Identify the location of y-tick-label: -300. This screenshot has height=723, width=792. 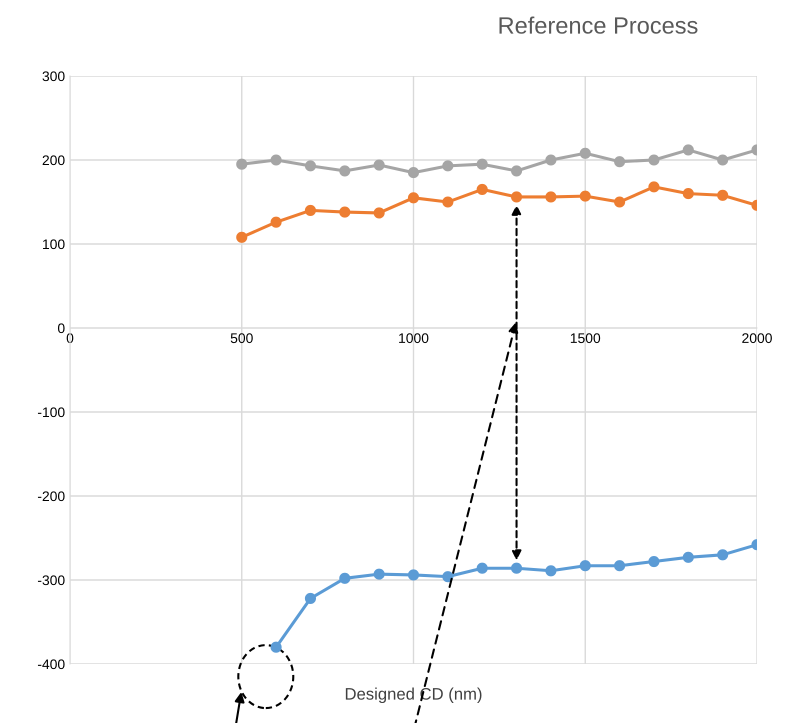
(51, 580).